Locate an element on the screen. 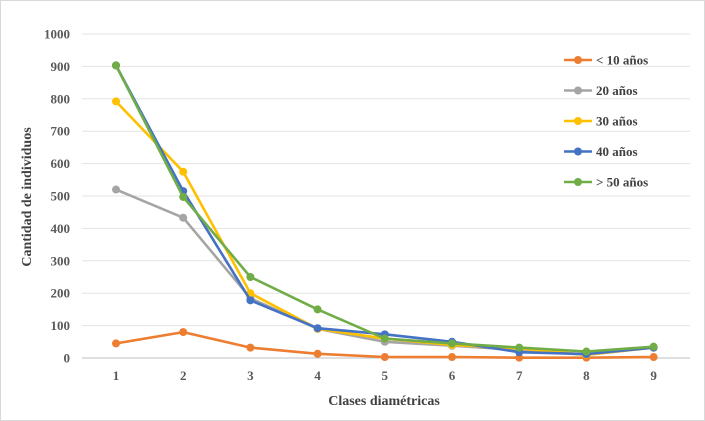 This screenshot has width=705, height=421. x-tick-label: 9 is located at coordinates (653, 375).